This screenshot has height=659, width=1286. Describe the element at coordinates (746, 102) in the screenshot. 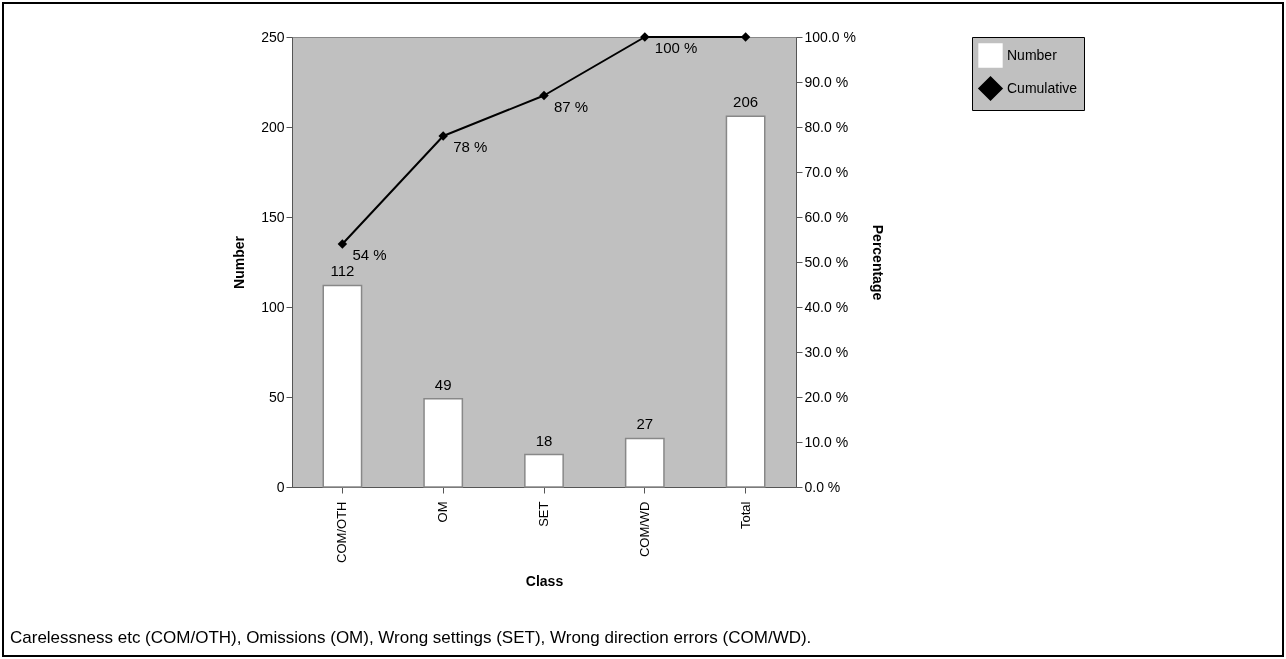

I see `data-label: 206` at that location.